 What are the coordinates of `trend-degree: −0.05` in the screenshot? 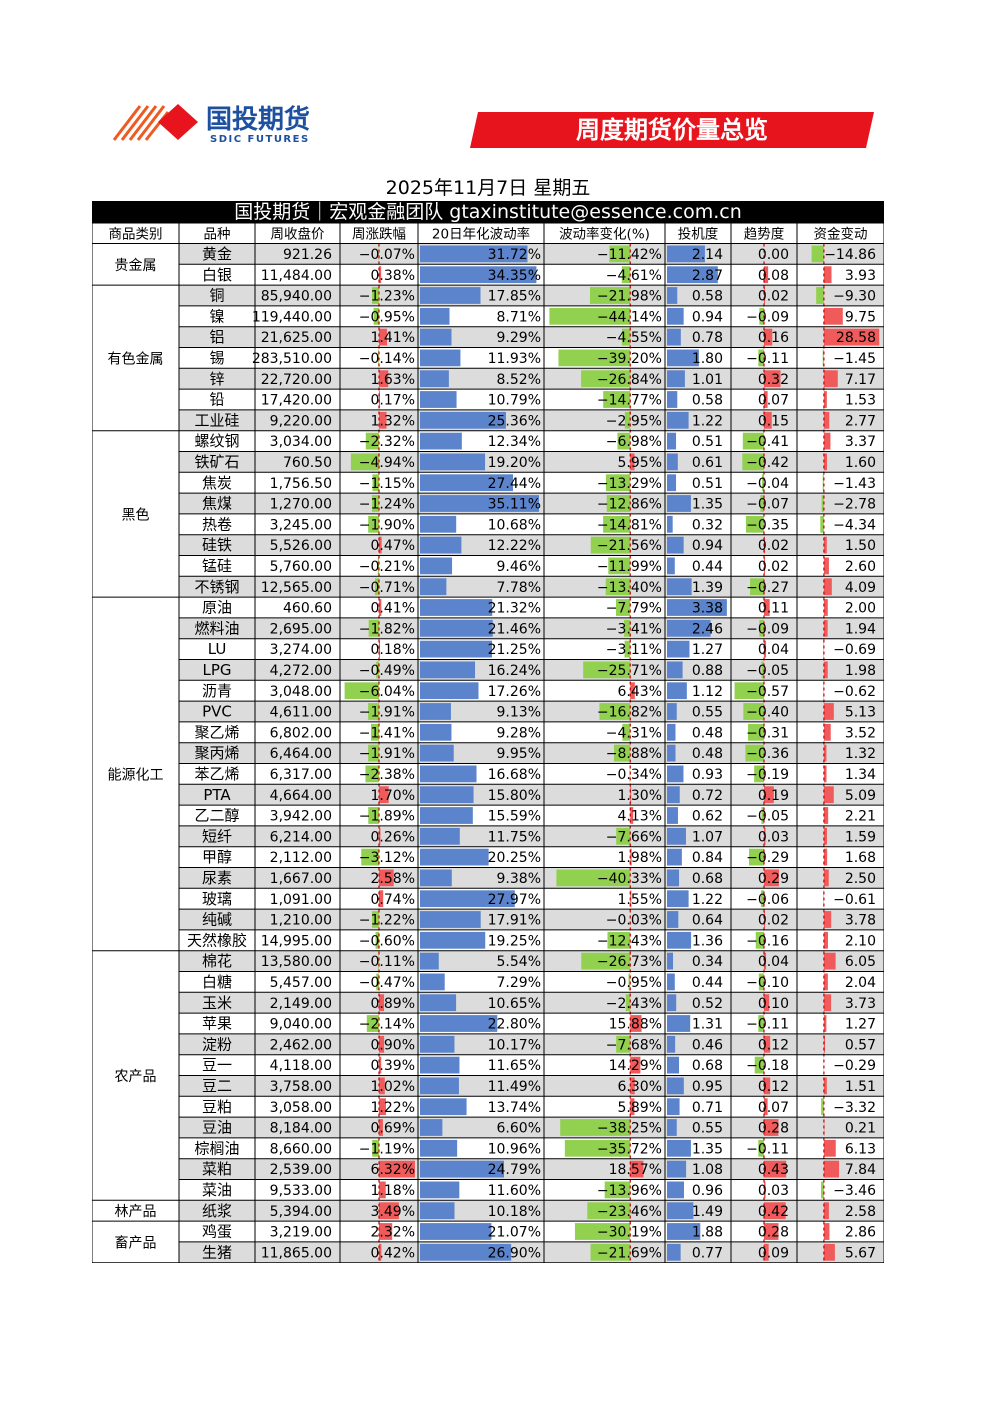 It's located at (767, 817).